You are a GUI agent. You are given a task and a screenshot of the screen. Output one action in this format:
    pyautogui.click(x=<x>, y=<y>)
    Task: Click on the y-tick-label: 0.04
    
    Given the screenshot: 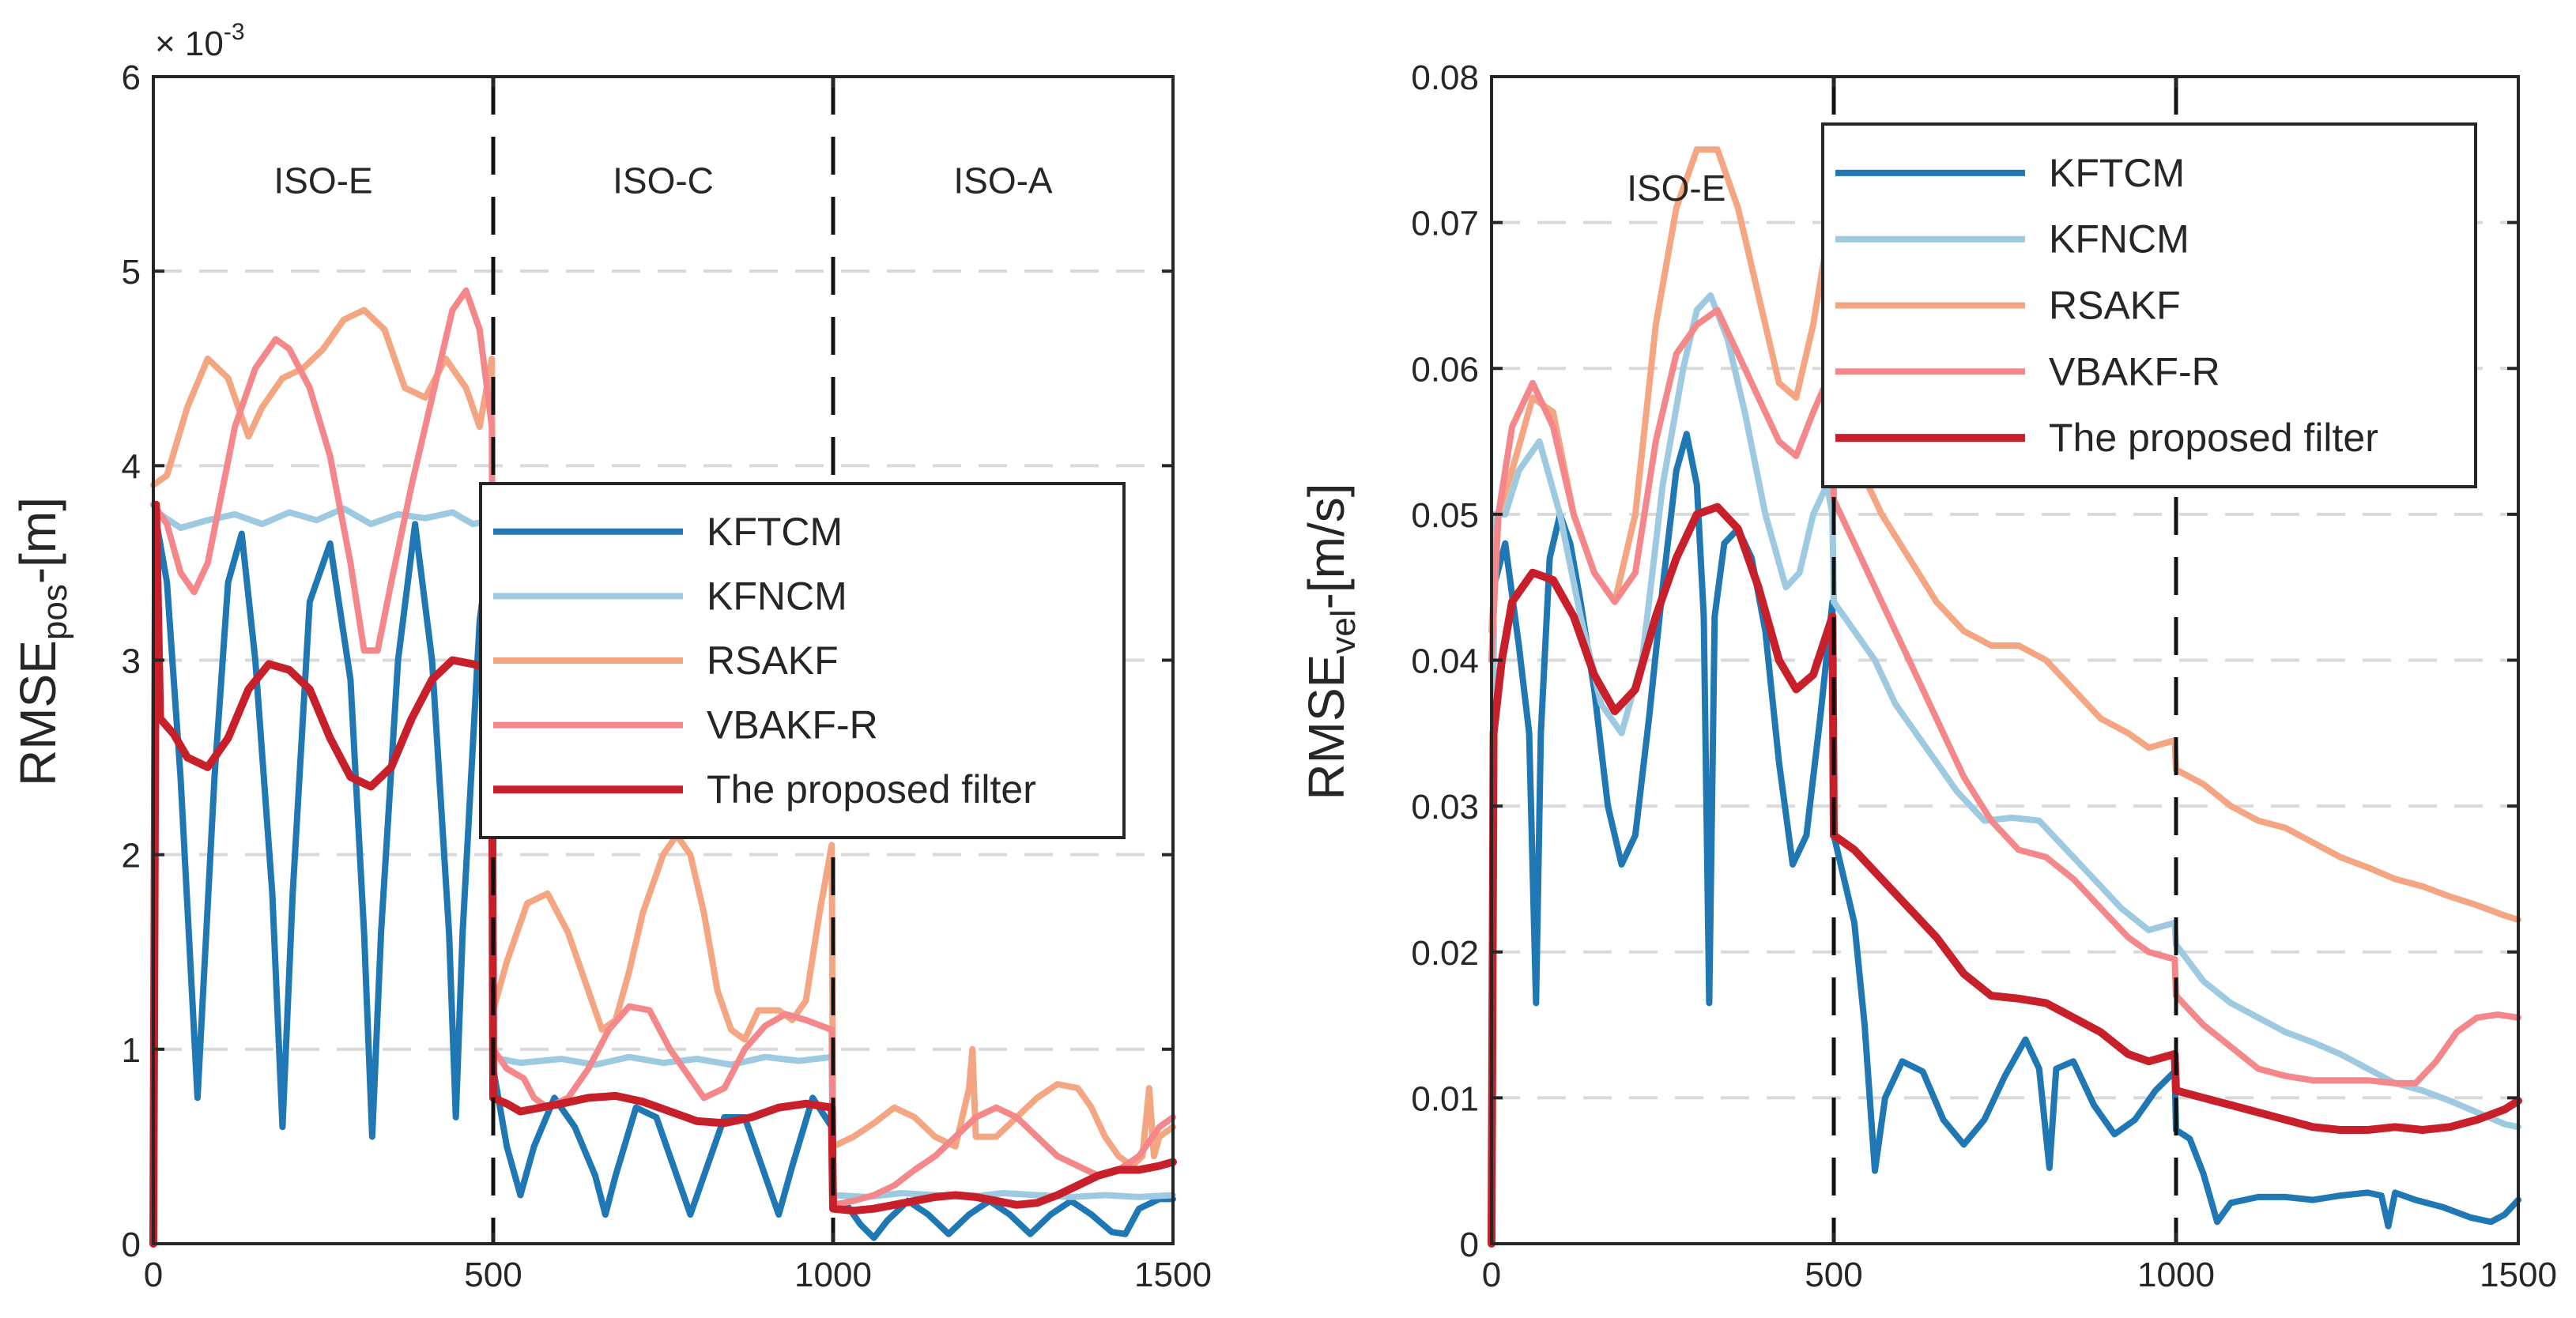 What is the action you would take?
    pyautogui.click(x=1445, y=661)
    